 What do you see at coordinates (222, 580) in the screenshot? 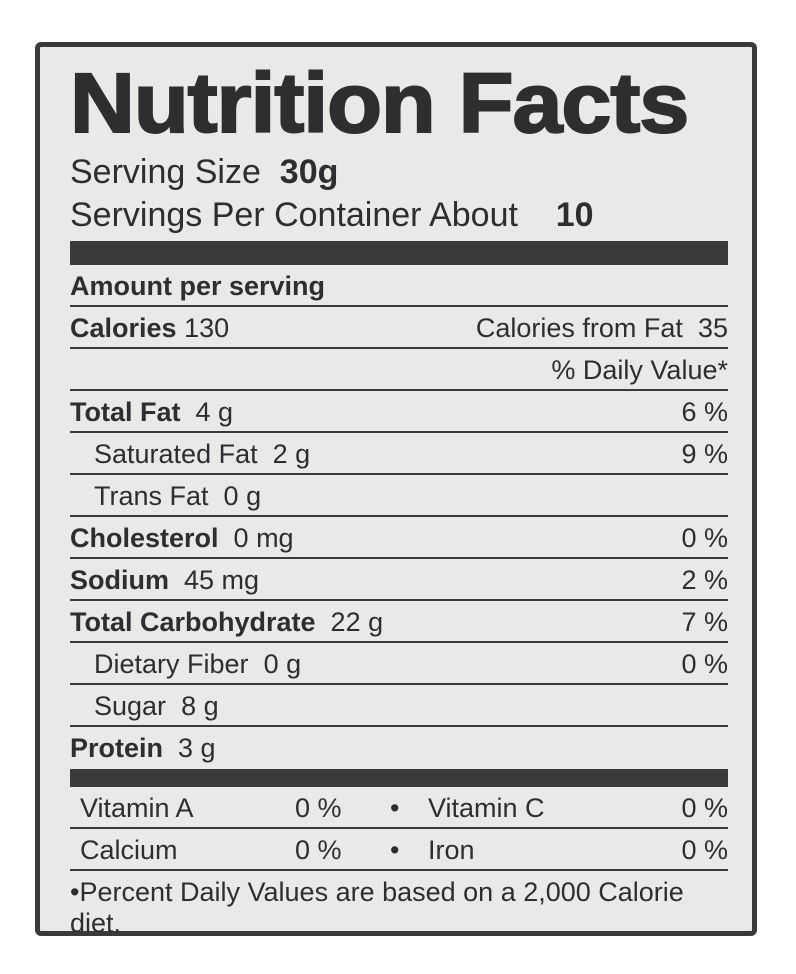
I see `nutrient-amount: 45 mg` at bounding box center [222, 580].